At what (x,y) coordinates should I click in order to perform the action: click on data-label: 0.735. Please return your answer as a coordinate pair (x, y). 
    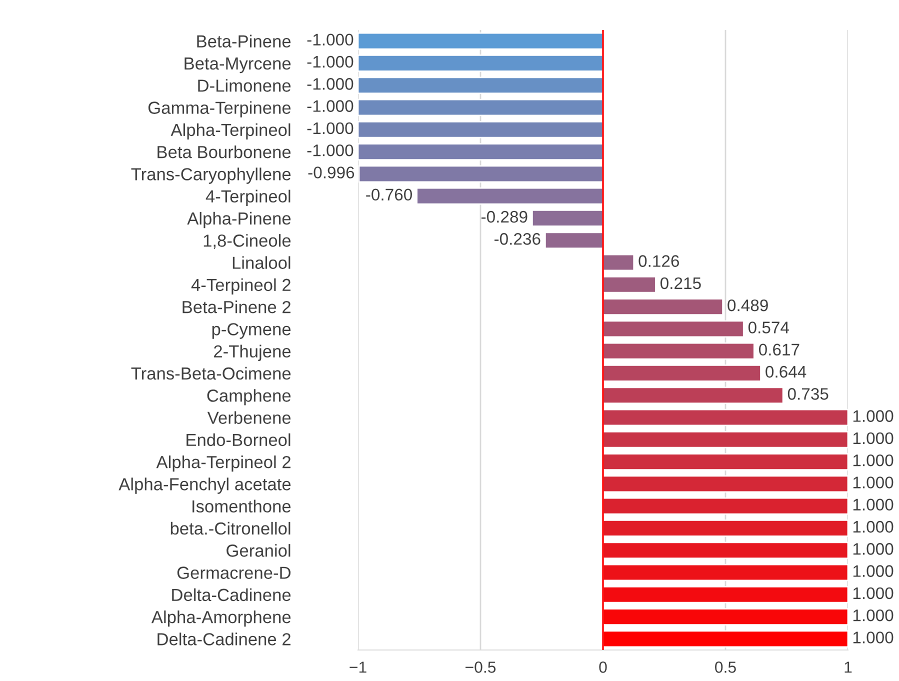
    Looking at the image, I should click on (808, 394).